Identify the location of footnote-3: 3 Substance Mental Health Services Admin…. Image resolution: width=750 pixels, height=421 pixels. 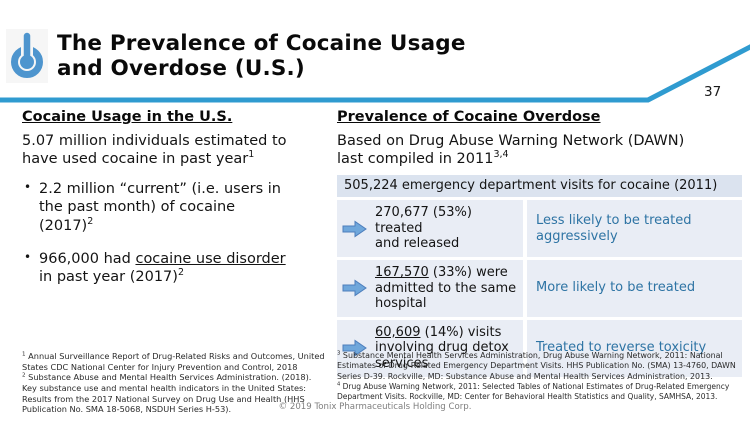
(541, 366).